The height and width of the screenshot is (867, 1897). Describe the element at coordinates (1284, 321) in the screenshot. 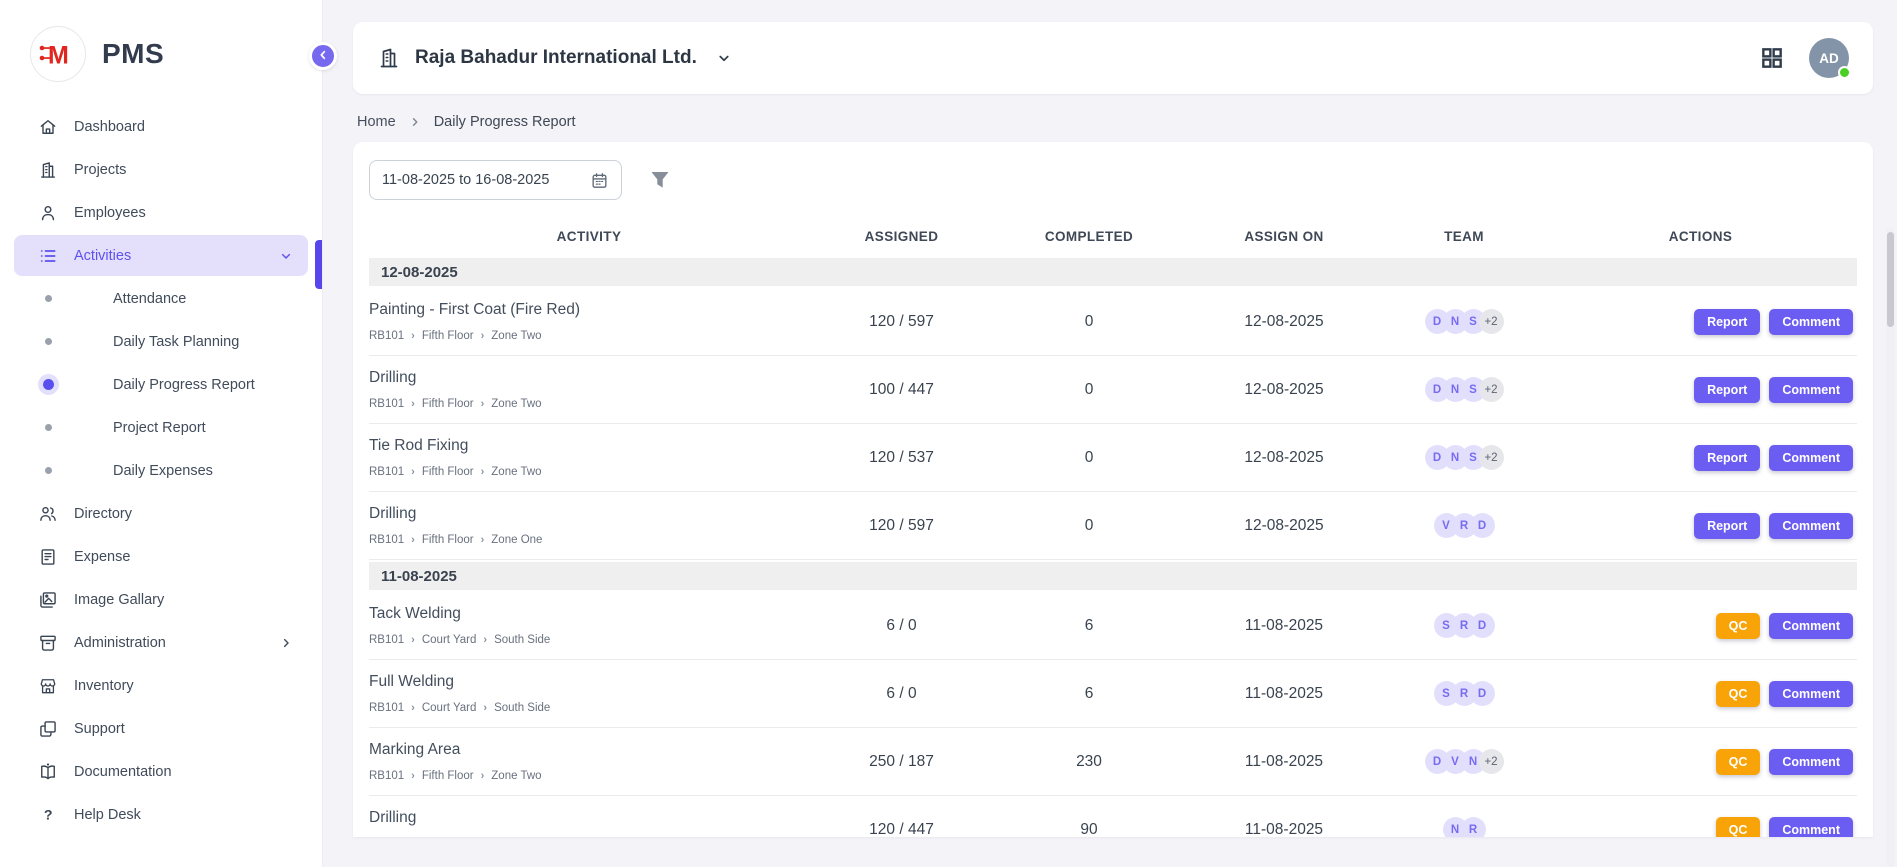

I see `assign-on-date: 12-08-2025` at that location.